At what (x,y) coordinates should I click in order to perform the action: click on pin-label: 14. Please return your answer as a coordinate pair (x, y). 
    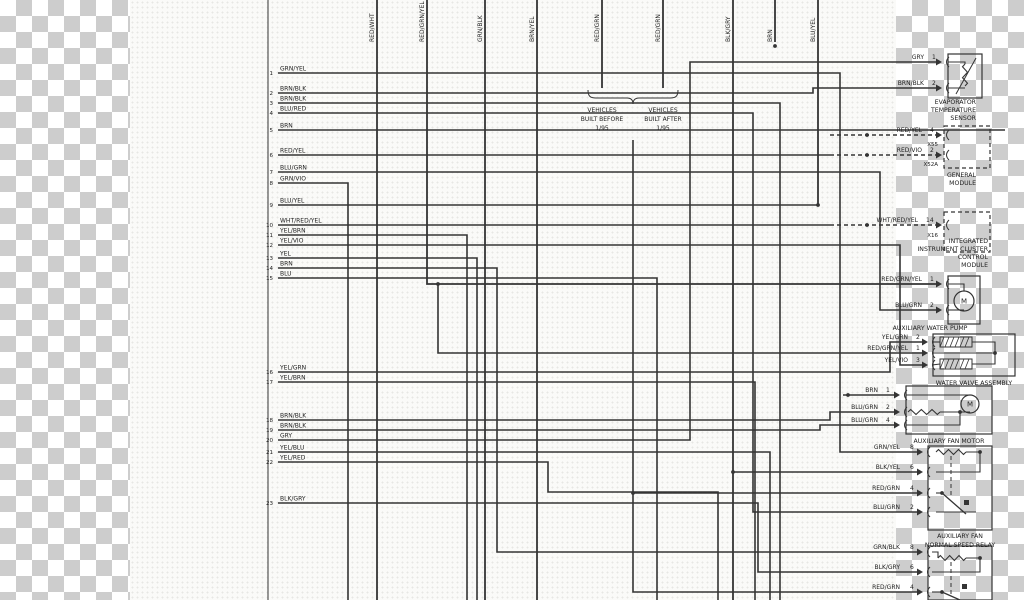
    Looking at the image, I should click on (930, 220).